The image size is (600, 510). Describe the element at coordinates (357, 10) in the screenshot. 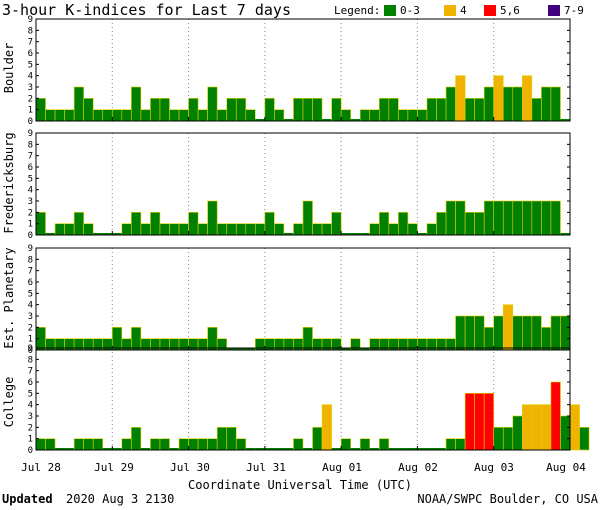

I see `legend-label: Legend:` at that location.